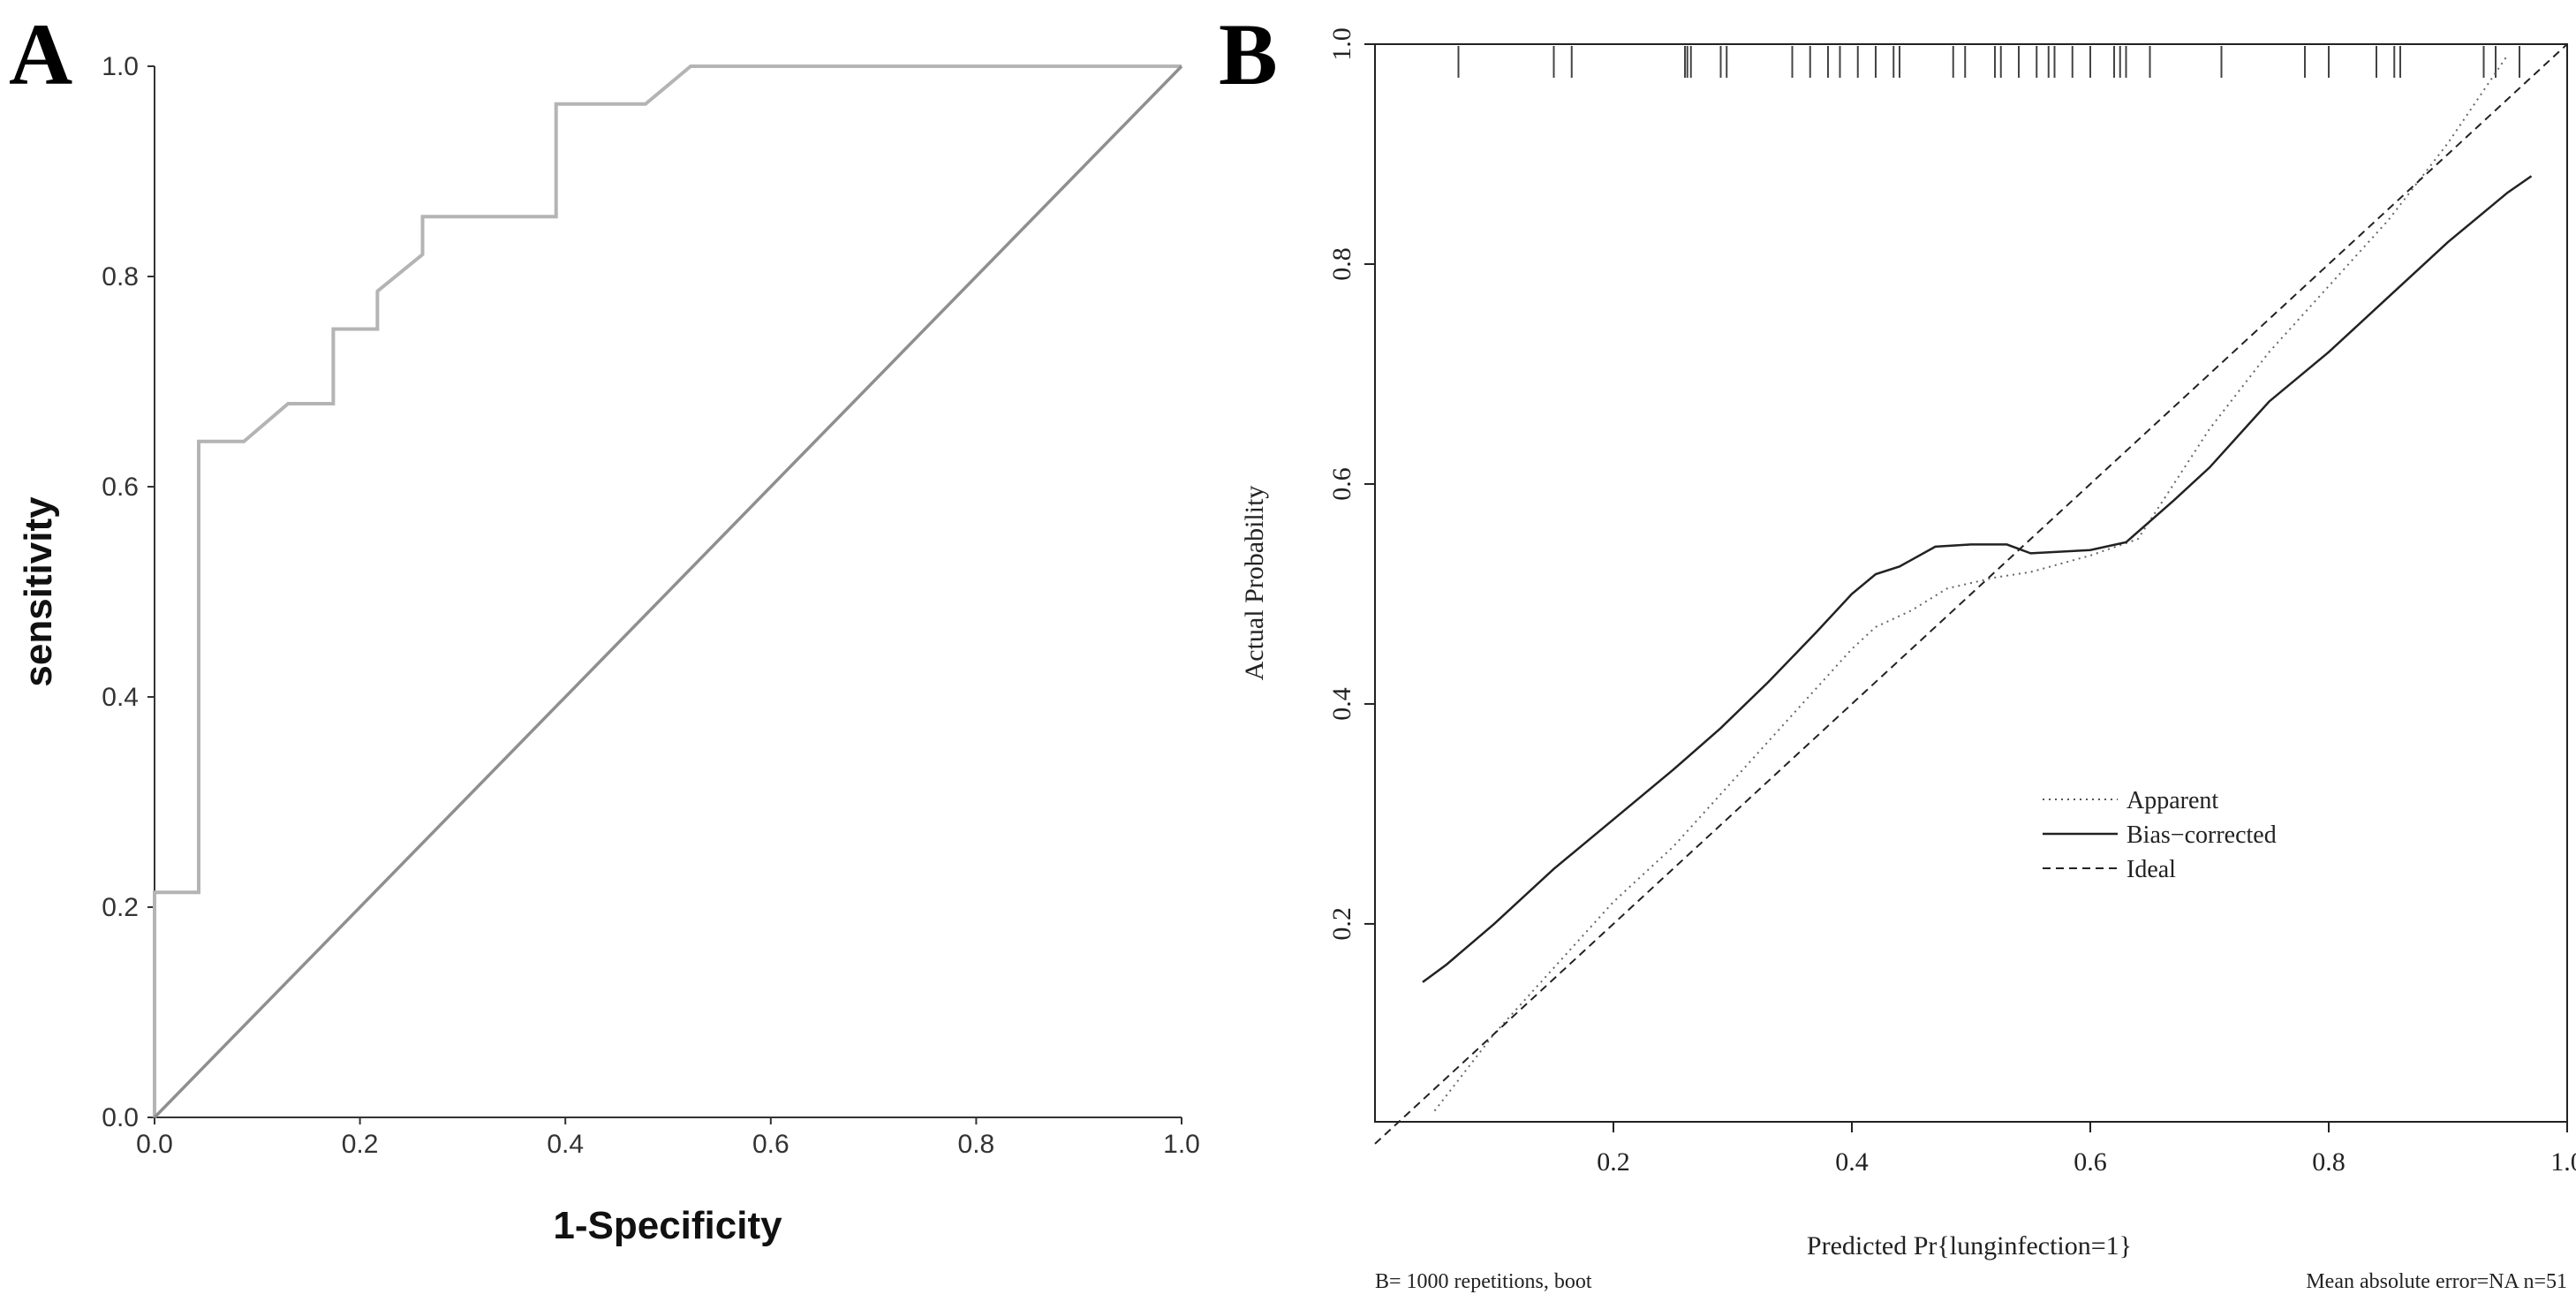  What do you see at coordinates (977, 1144) in the screenshot?
I see `panel-a-x-tick-label: 0.8` at bounding box center [977, 1144].